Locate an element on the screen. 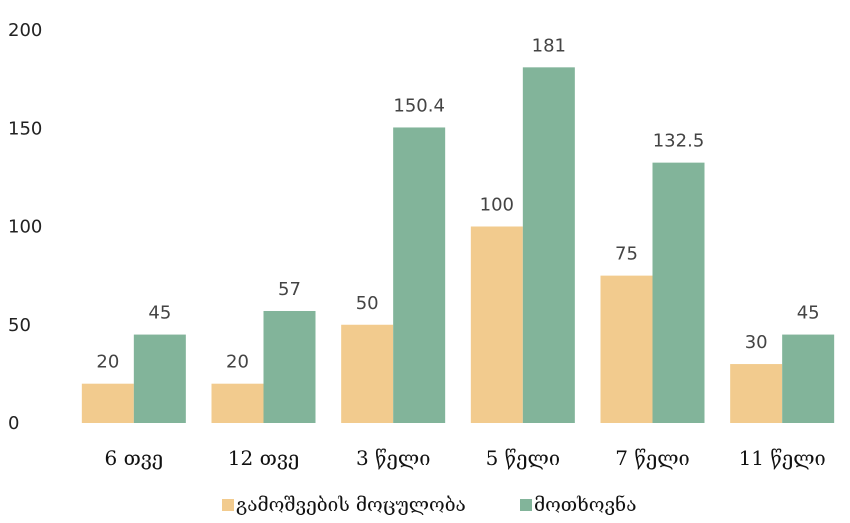 The image size is (850, 523). data-label: 150.4 is located at coordinates (419, 105).